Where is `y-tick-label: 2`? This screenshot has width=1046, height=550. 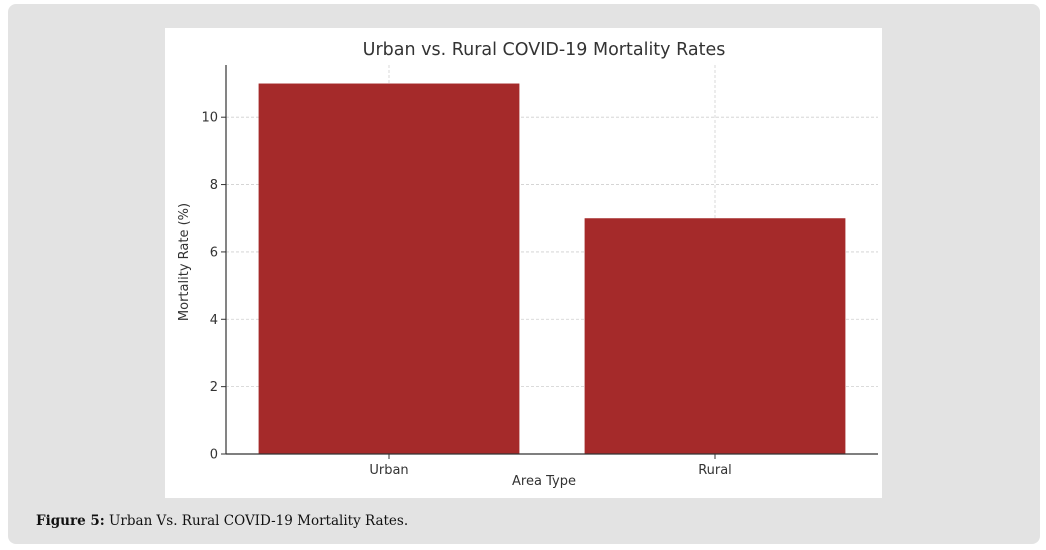
y-tick-label: 2 is located at coordinates (214, 387).